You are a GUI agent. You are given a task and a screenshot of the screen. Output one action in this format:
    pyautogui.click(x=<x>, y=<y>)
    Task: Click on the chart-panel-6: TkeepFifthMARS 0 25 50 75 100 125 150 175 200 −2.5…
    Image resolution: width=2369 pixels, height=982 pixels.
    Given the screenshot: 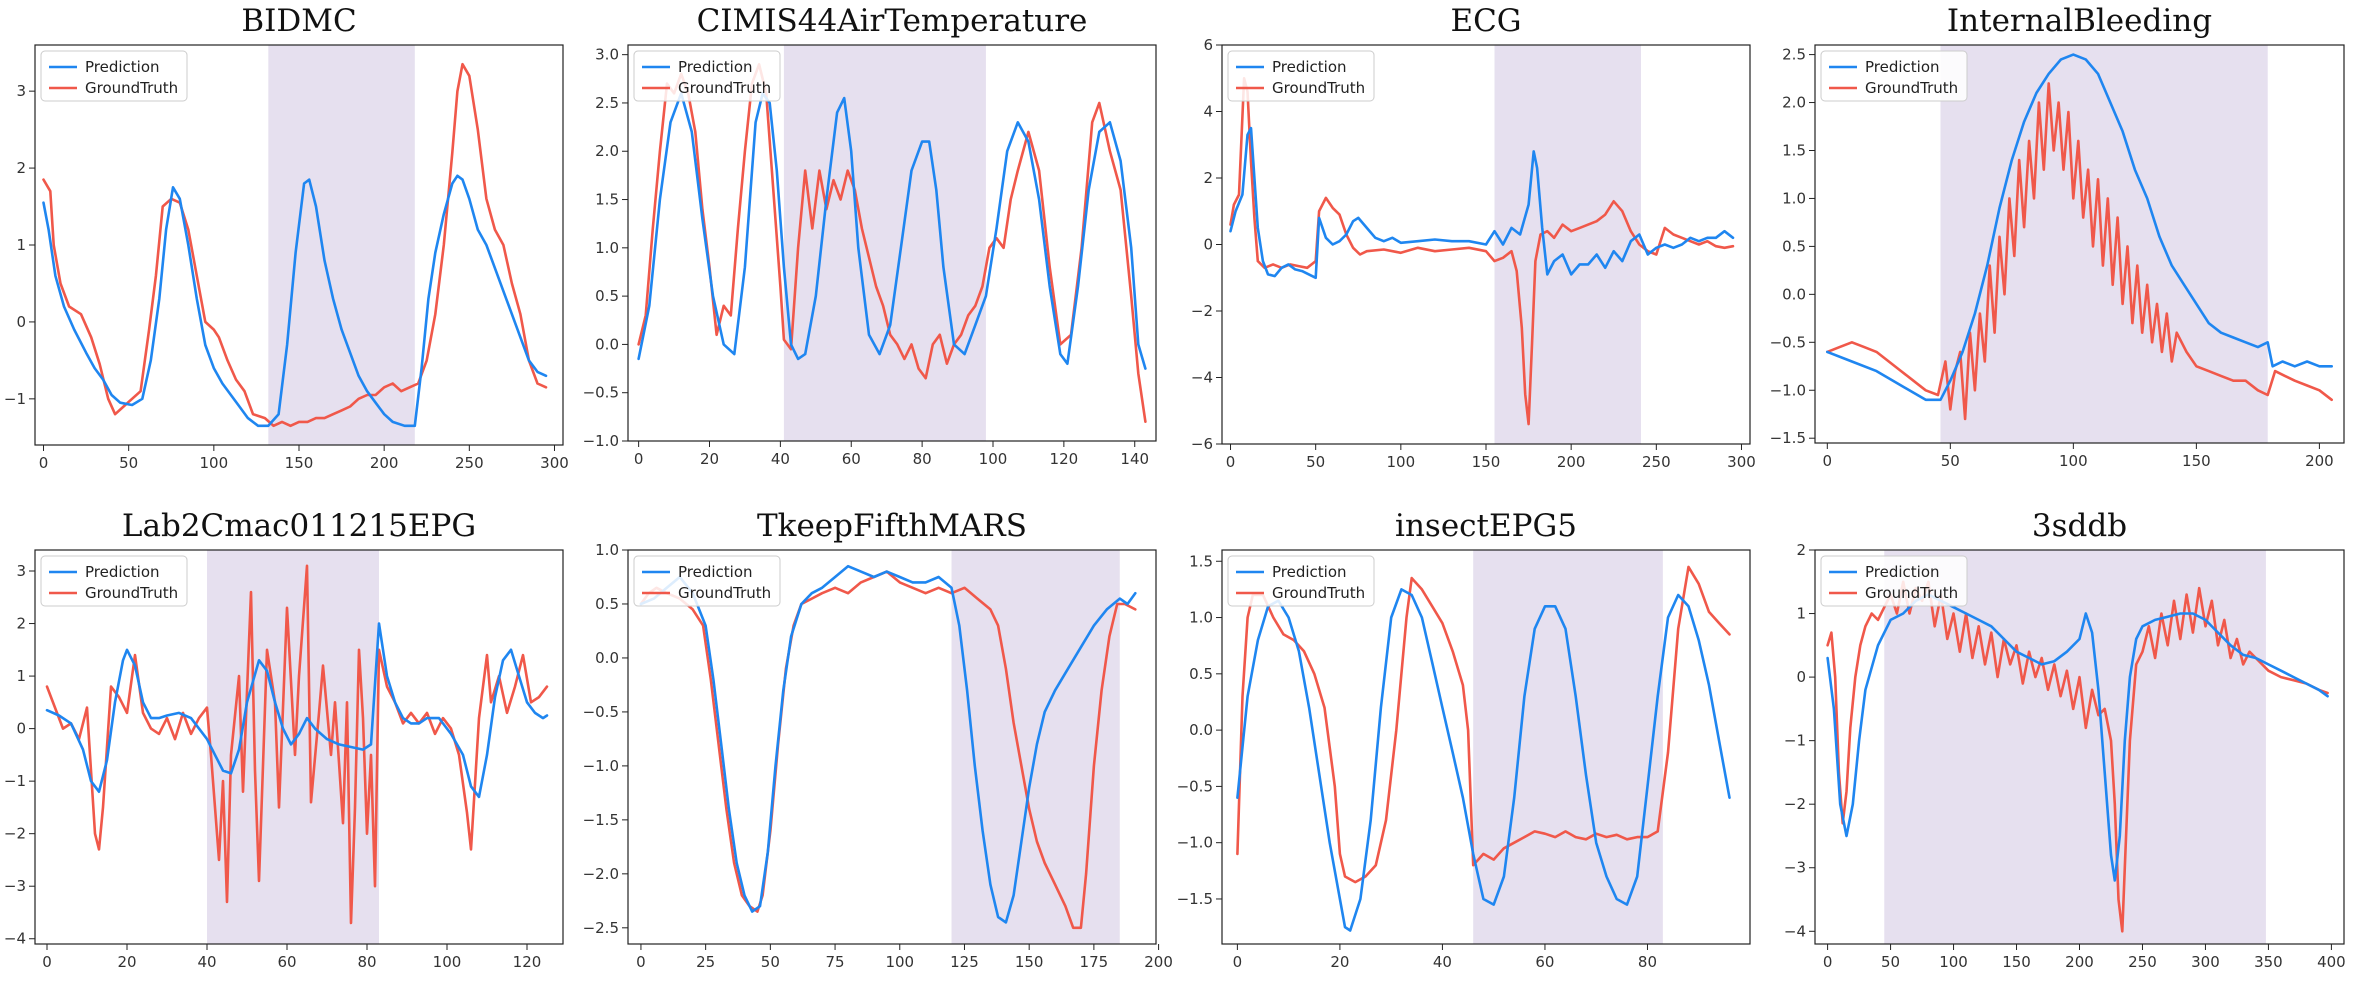 What is the action you would take?
    pyautogui.click(x=878, y=739)
    